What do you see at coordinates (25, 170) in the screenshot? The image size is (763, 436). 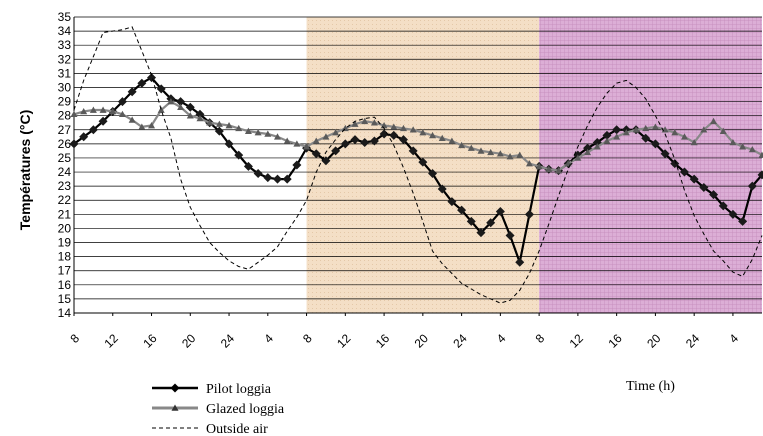 I see `y-axis-label: Températures (°C)` at bounding box center [25, 170].